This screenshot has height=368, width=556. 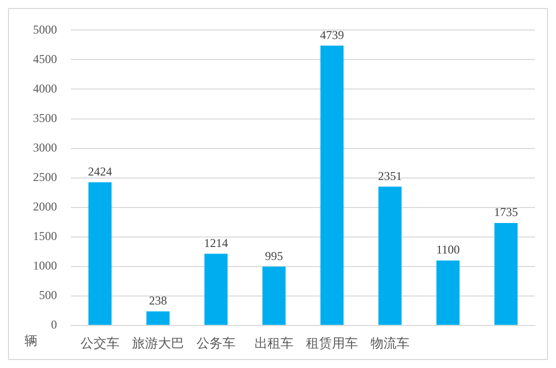 What do you see at coordinates (100, 343) in the screenshot?
I see `x-tick-label: 公交车` at bounding box center [100, 343].